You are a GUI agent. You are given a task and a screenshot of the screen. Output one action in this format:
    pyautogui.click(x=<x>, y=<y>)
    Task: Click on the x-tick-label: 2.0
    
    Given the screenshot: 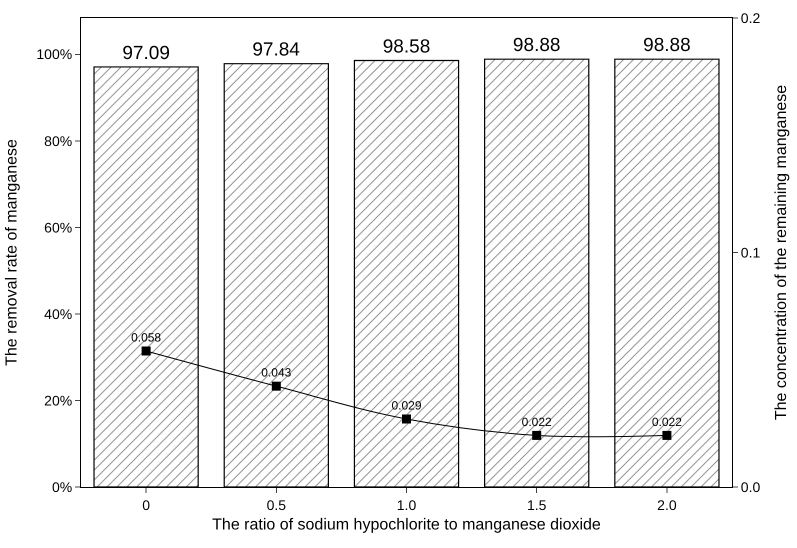 What is the action you would take?
    pyautogui.click(x=667, y=504)
    